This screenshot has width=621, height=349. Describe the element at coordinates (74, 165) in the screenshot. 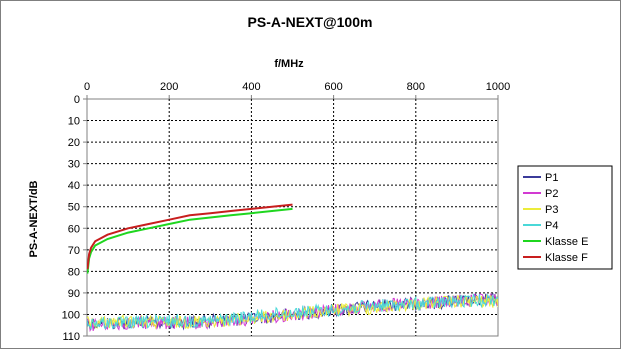

I see `y-tick-label: 30` at that location.